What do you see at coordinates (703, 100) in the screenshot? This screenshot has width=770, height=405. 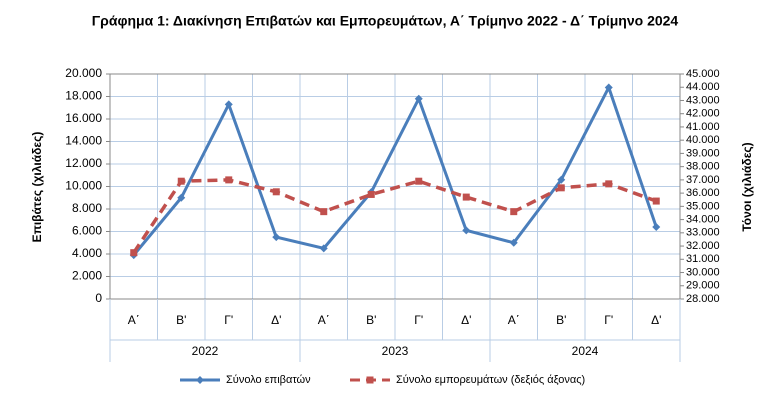 I see `y2-tick-label: 43.000` at bounding box center [703, 100].